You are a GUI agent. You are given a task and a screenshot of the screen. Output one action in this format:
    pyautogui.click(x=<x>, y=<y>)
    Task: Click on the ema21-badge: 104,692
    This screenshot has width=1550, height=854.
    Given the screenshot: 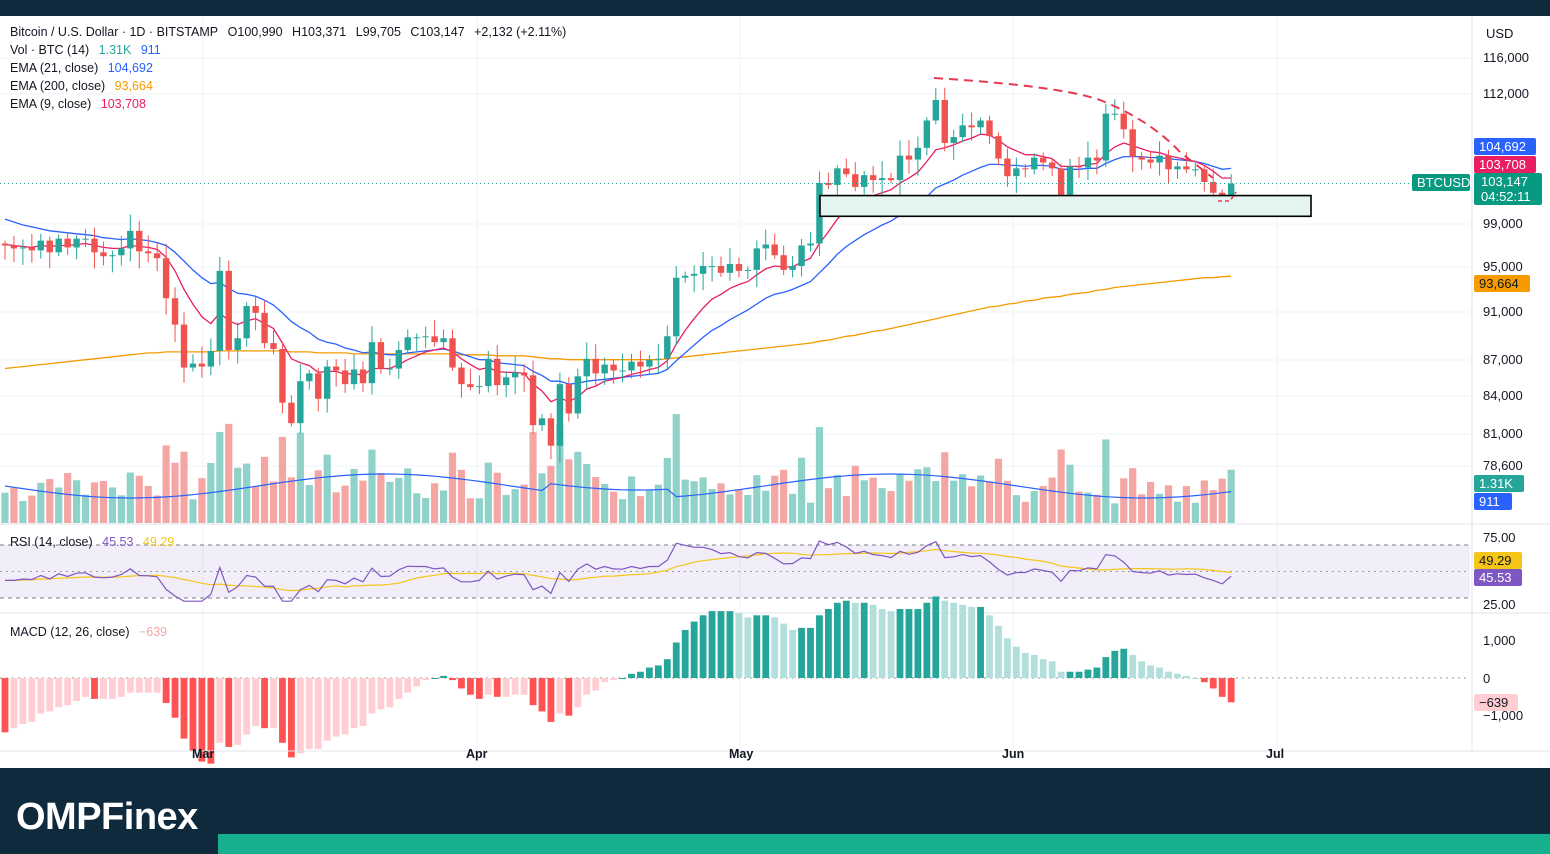 What is the action you would take?
    pyautogui.click(x=1502, y=146)
    